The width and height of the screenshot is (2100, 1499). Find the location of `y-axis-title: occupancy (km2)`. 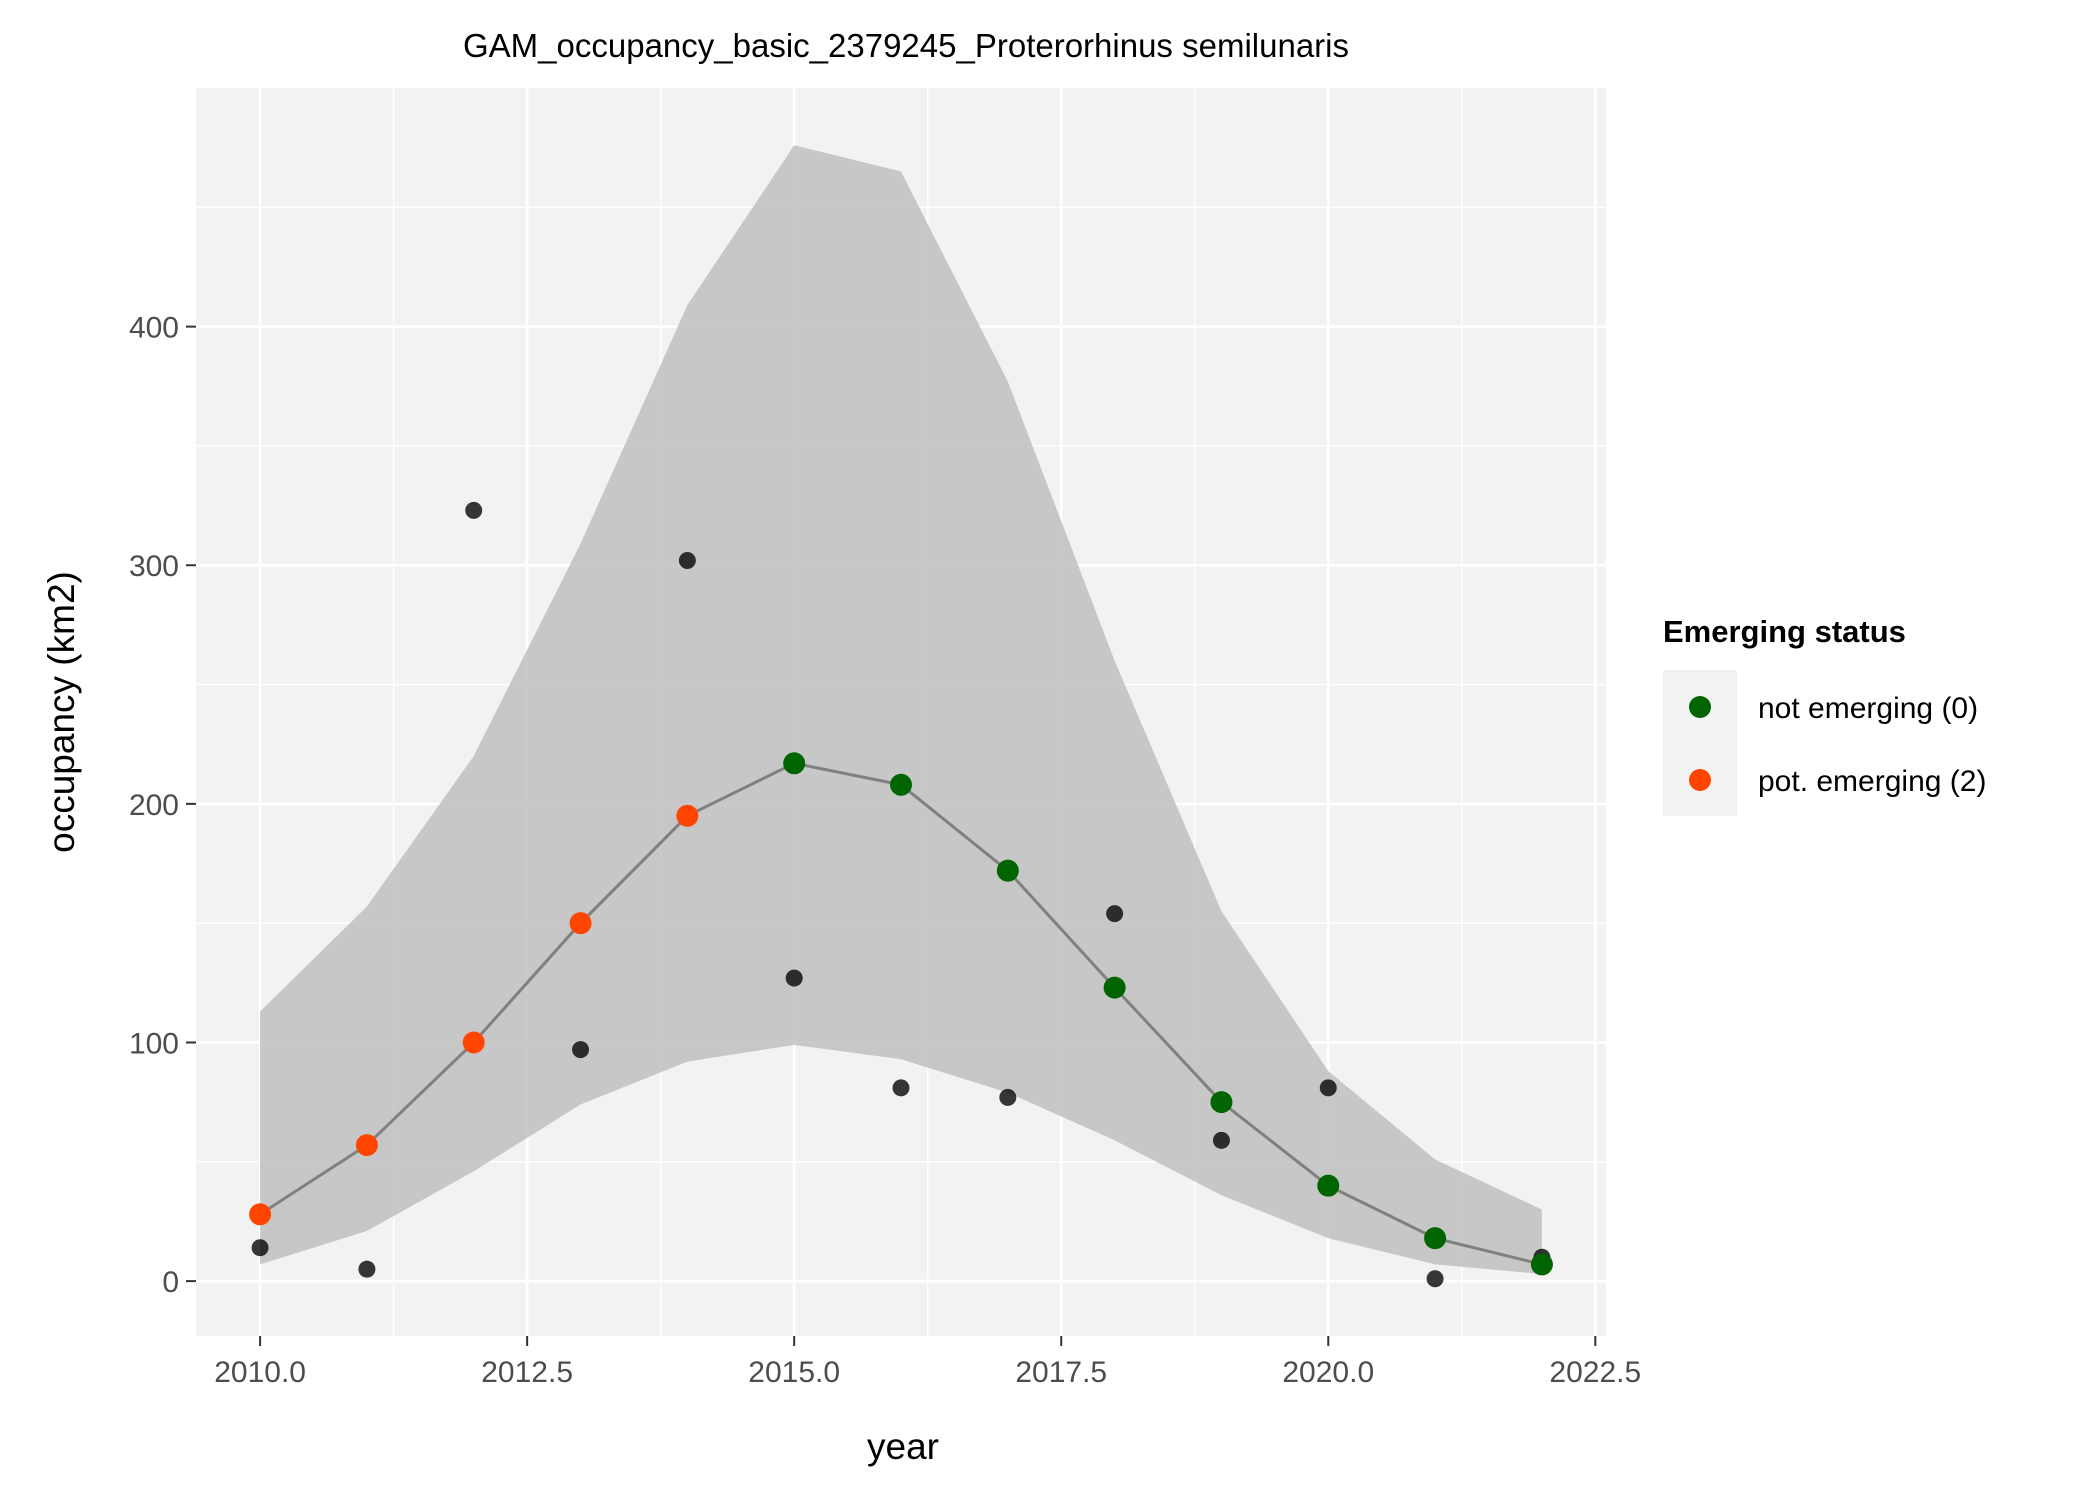

y-axis-title: occupancy (km2) is located at coordinates (61, 712).